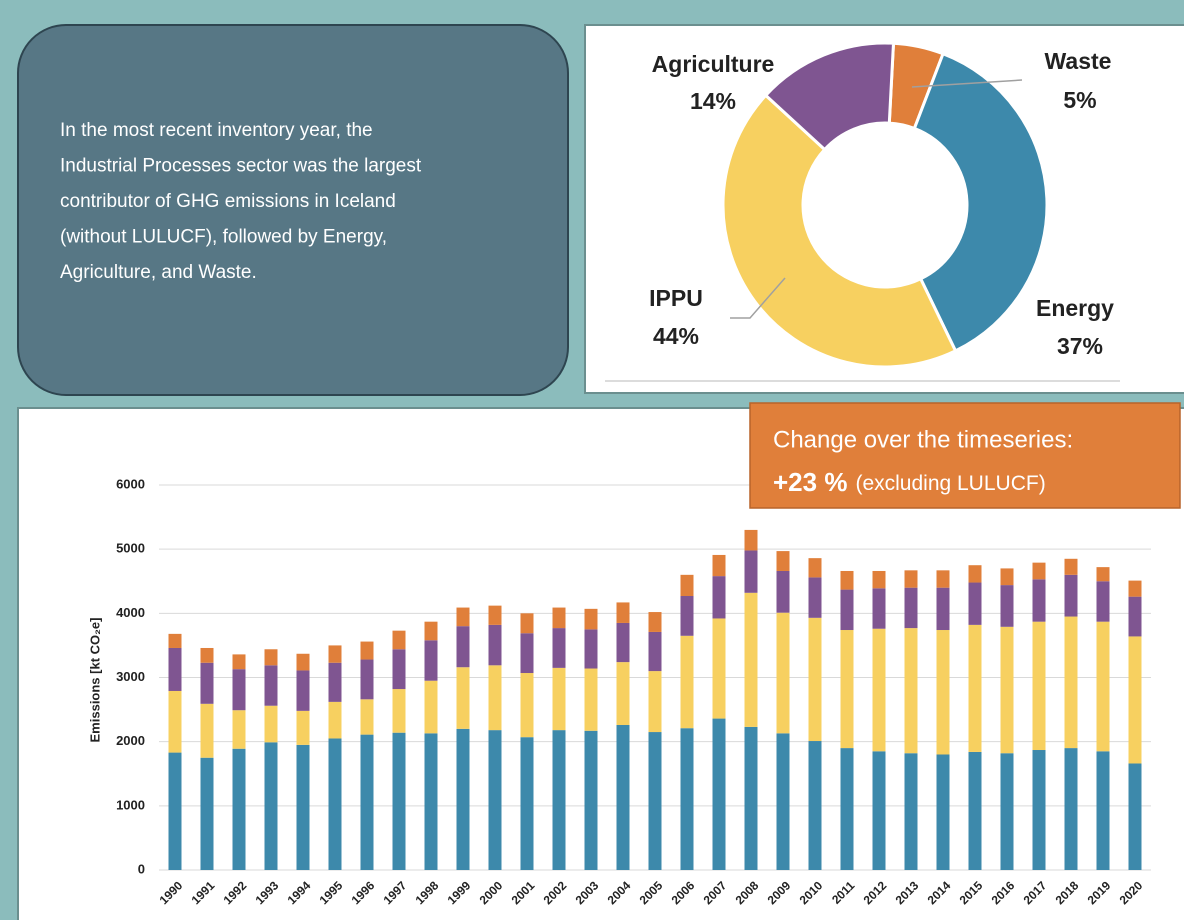 This screenshot has width=1184, height=920. What do you see at coordinates (158, 272) in the screenshot?
I see `panel-line: Agriculture, and Waste.` at bounding box center [158, 272].